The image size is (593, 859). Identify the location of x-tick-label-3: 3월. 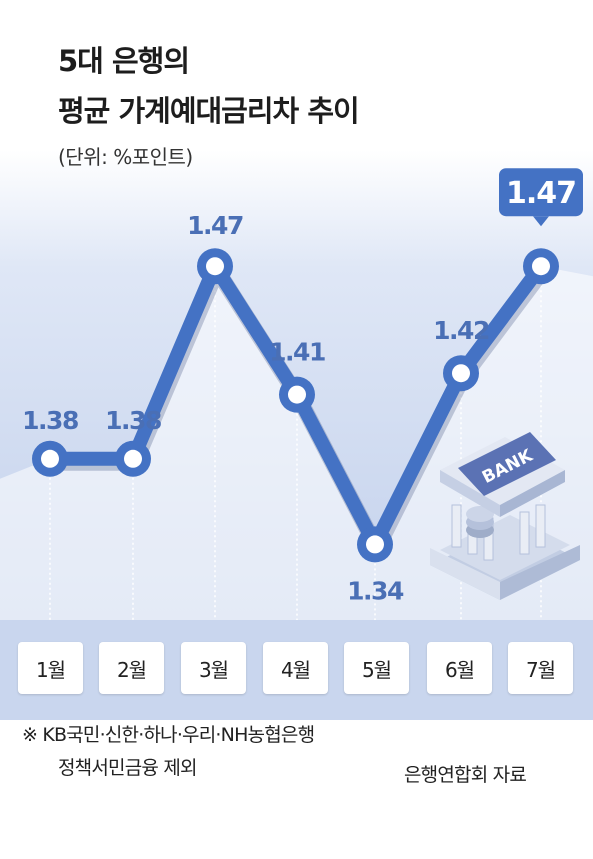
(213, 668).